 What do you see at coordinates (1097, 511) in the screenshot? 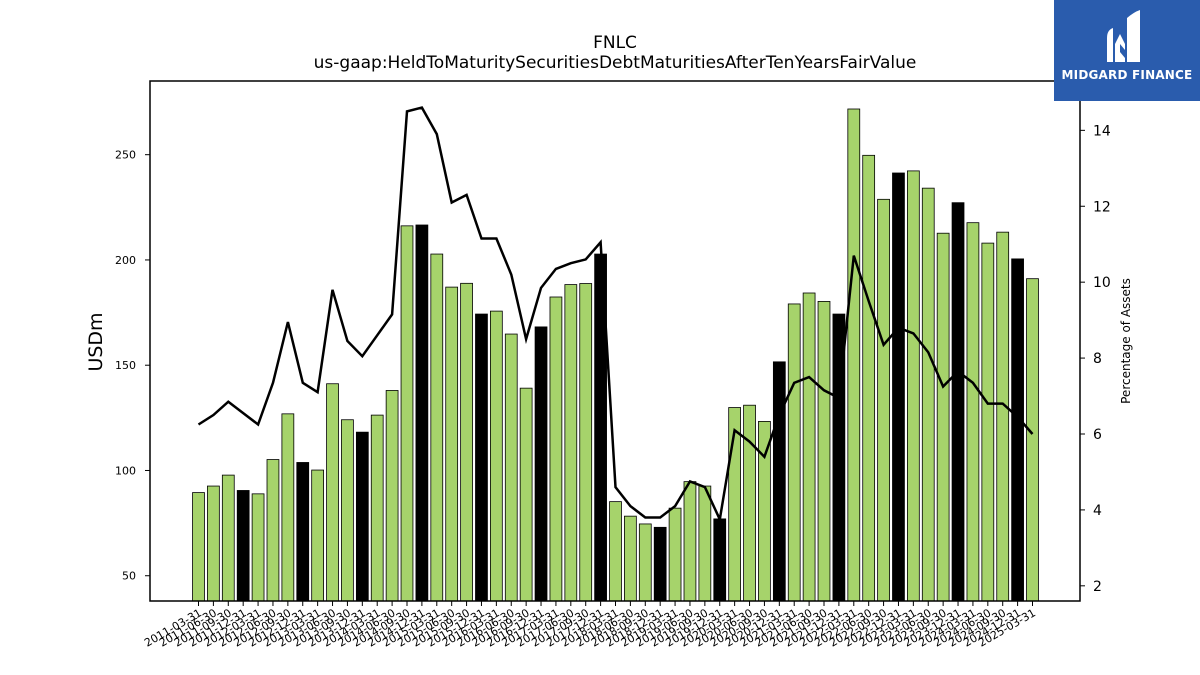
I see `y2-tick-label: 4` at bounding box center [1097, 511].